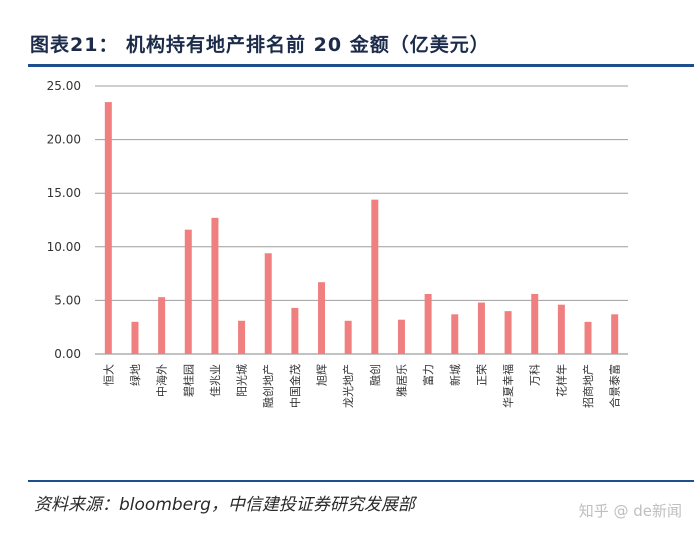 Image resolution: width=694 pixels, height=540 pixels. What do you see at coordinates (401, 380) in the screenshot?
I see `x-tick-label: 雅居乐` at bounding box center [401, 380].